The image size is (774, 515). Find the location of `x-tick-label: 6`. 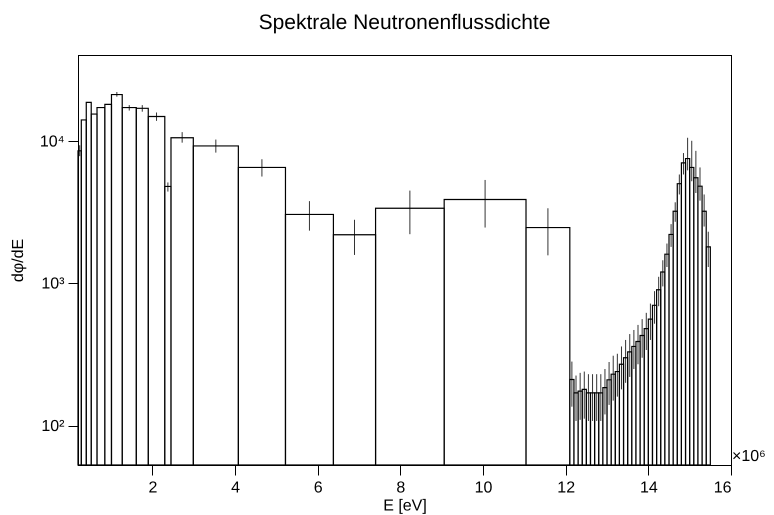

x-tick-label: 6 is located at coordinates (318, 488).